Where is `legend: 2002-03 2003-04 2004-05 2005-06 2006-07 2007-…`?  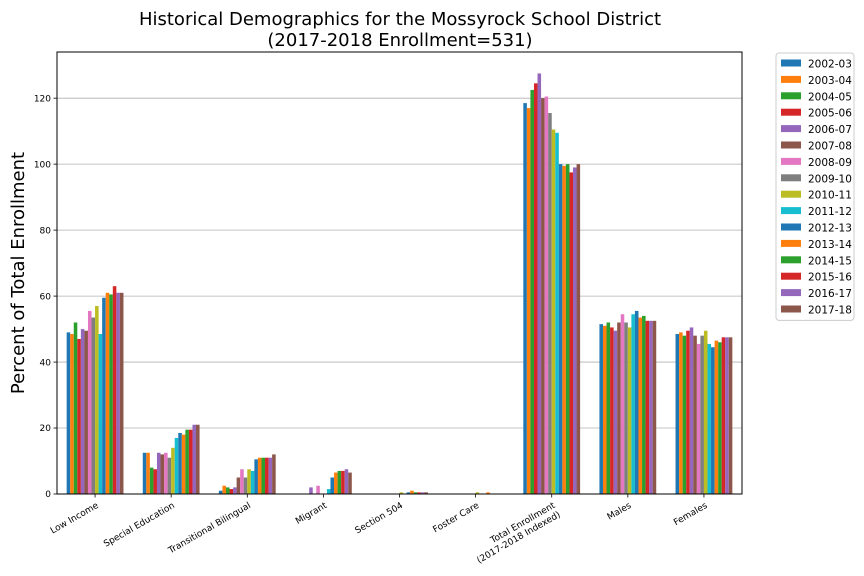 legend: 2002-03 2003-04 2004-05 2005-06 2006-07 2007-… is located at coordinates (815, 186).